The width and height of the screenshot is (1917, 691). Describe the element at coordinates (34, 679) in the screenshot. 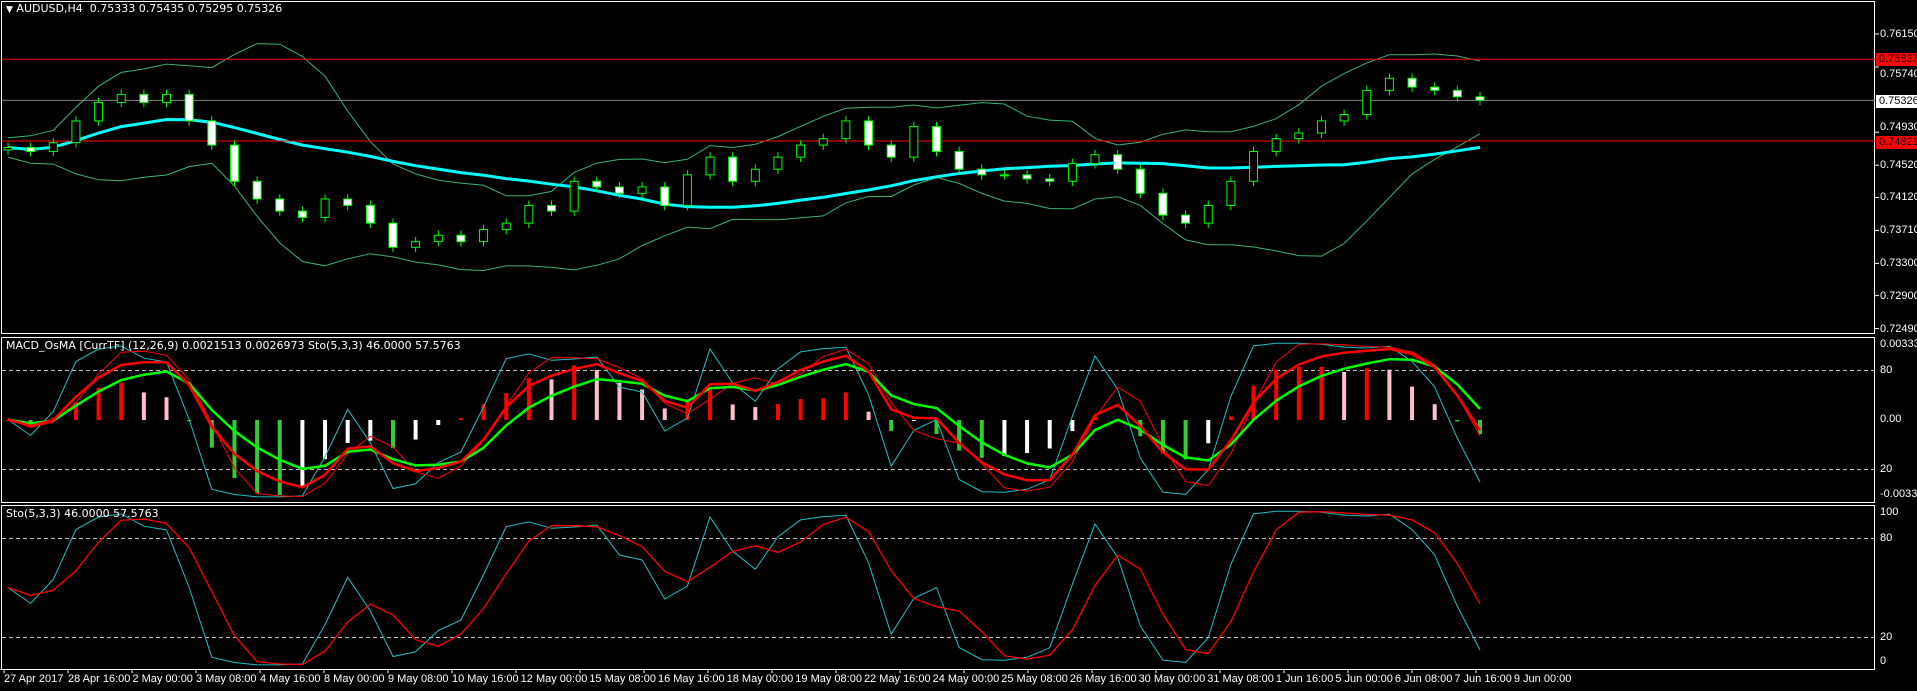

I see `time-axis-label: 27 Apr 2017` at that location.